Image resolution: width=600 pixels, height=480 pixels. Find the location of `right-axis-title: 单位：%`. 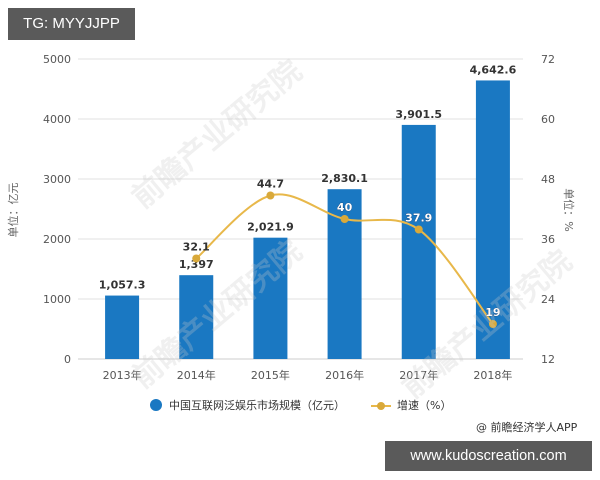

right-axis-title: 单位：% is located at coordinates (569, 209).